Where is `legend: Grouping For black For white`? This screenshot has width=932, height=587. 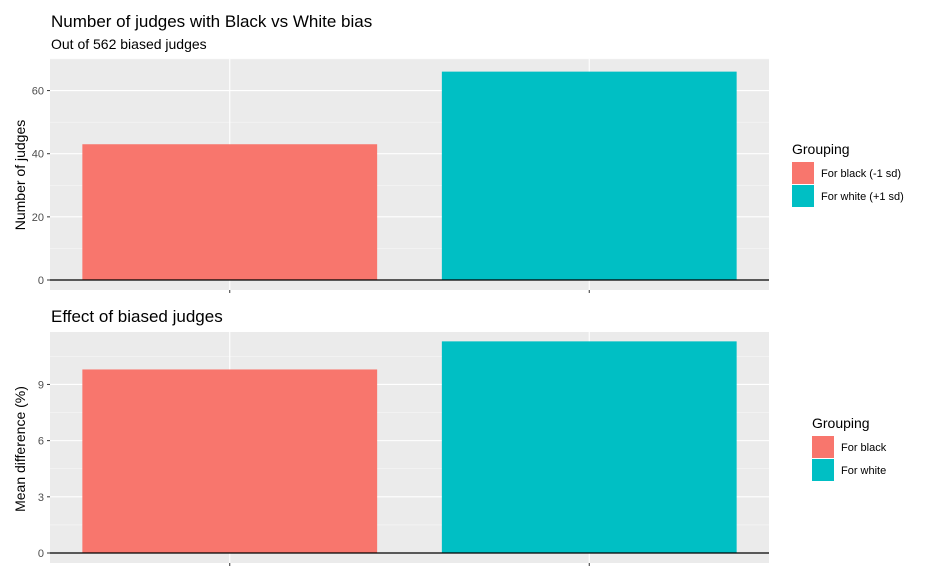 legend: Grouping For black For white is located at coordinates (849, 448).